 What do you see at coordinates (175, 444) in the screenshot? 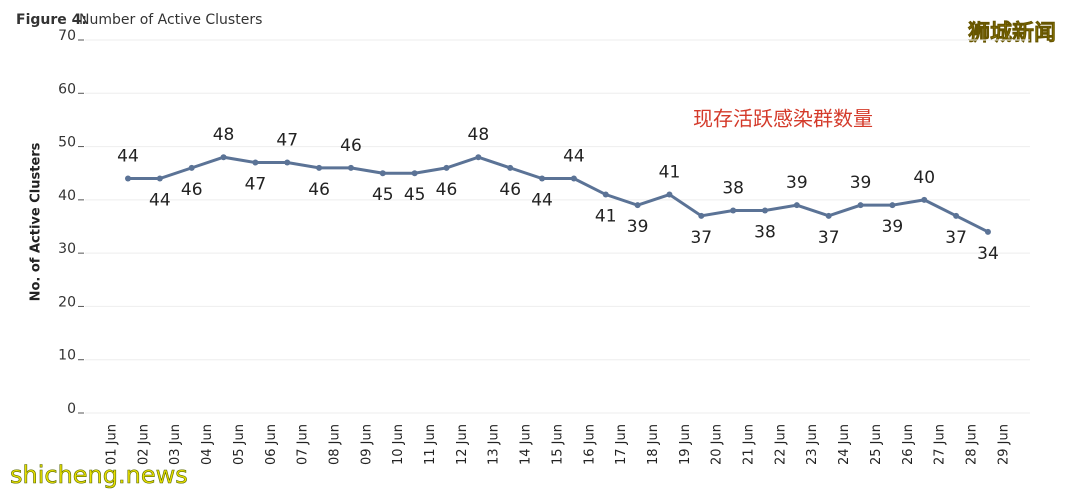
I see `x-tick-label: 03 Jun` at bounding box center [175, 444].